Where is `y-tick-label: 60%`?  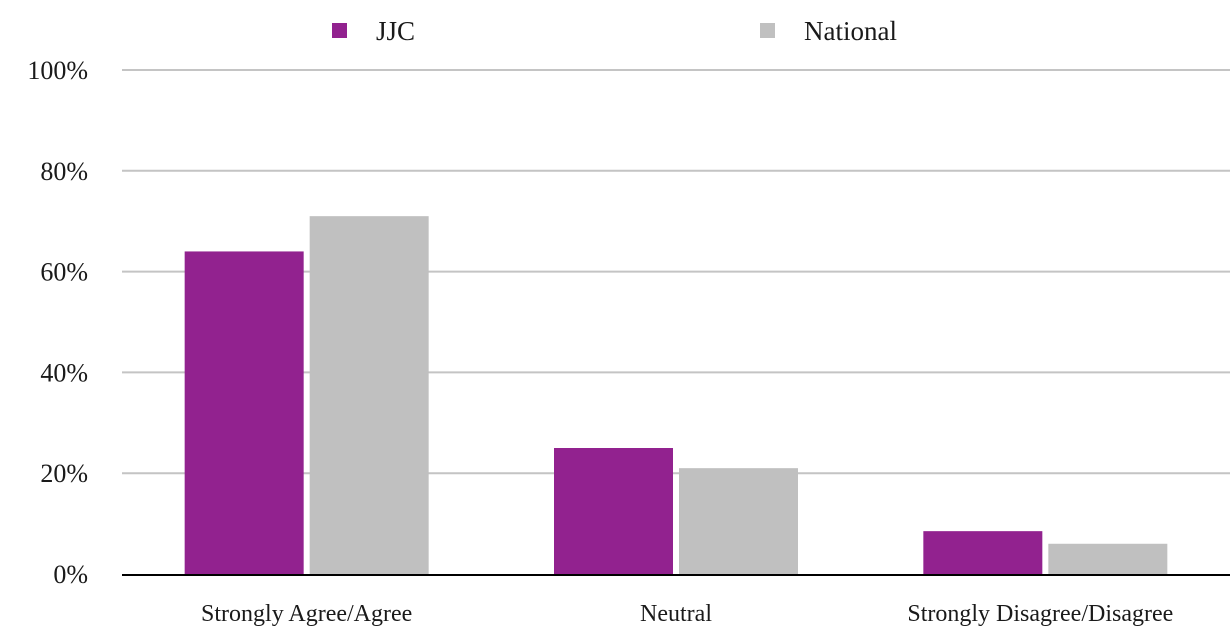
y-tick-label: 60% is located at coordinates (64, 272).